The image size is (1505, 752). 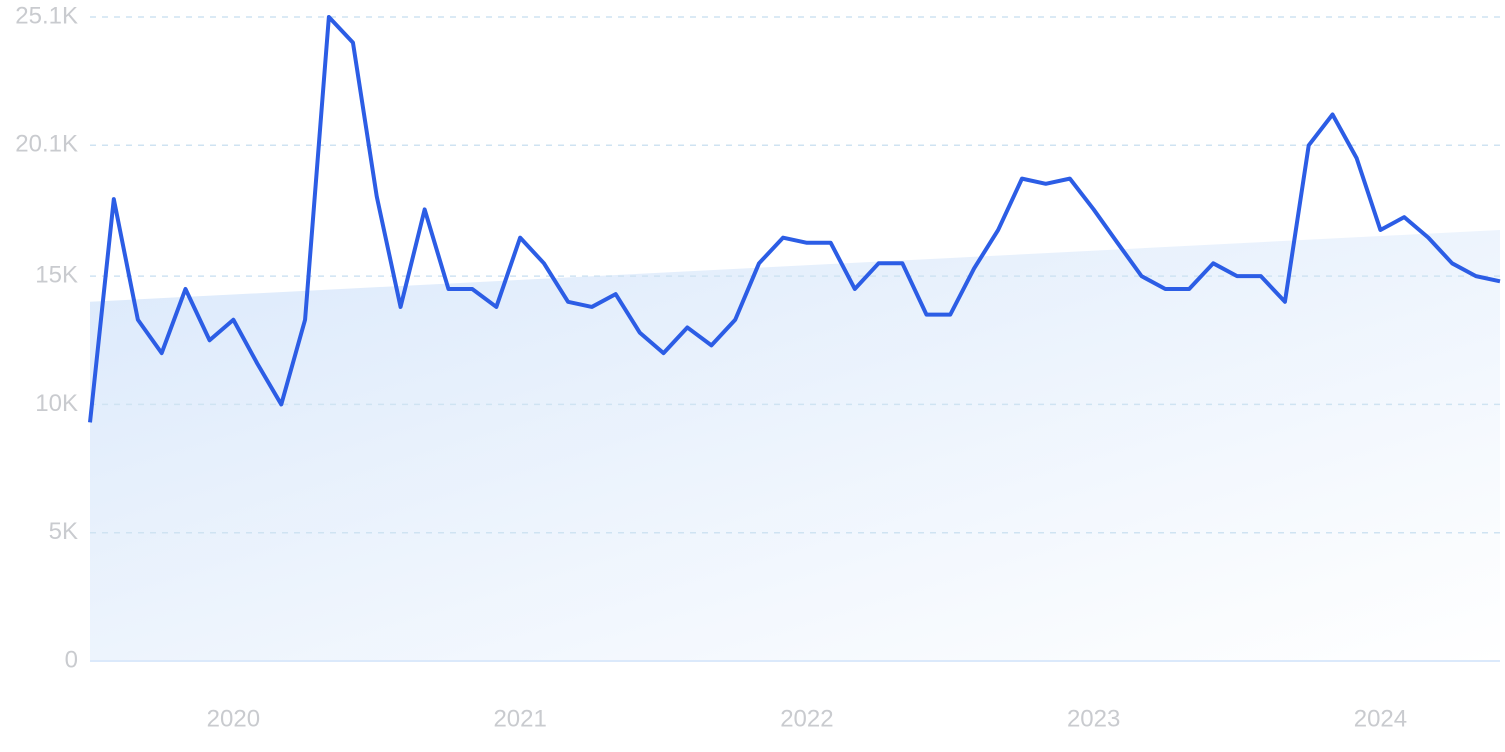 I want to click on y-tick-label: 15K, so click(x=56, y=274).